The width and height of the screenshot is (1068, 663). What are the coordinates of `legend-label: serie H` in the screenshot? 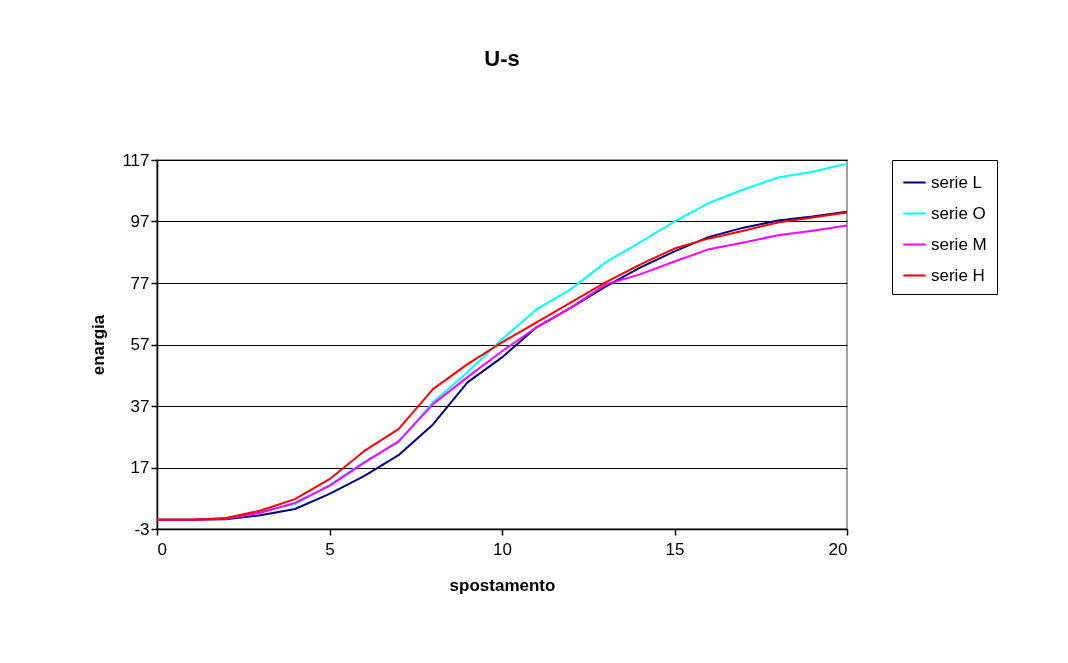 It's located at (958, 275).